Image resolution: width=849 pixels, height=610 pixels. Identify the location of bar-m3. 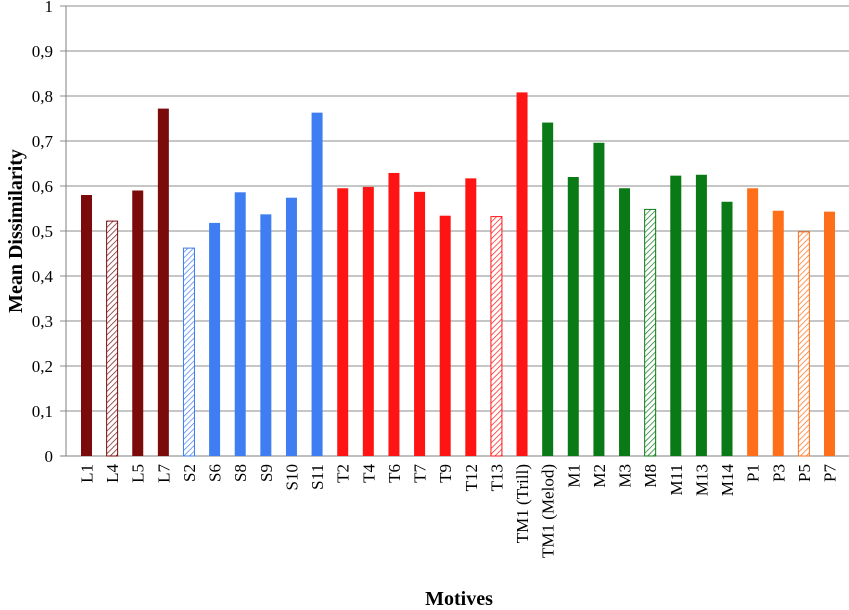
(625, 322).